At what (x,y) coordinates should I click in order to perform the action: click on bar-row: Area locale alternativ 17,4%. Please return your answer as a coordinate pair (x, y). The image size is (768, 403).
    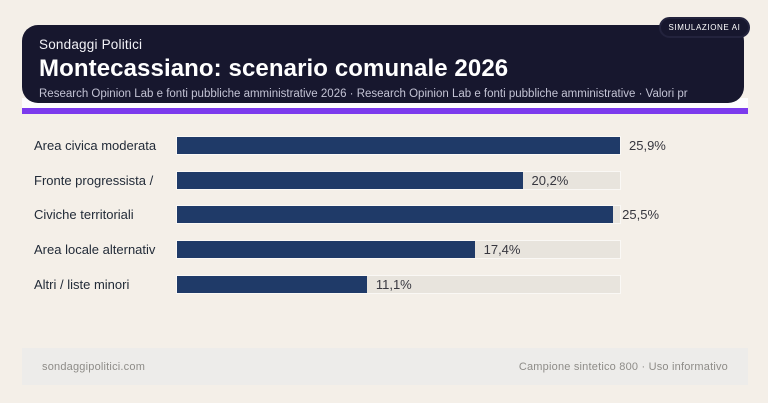
    Looking at the image, I should click on (384, 249).